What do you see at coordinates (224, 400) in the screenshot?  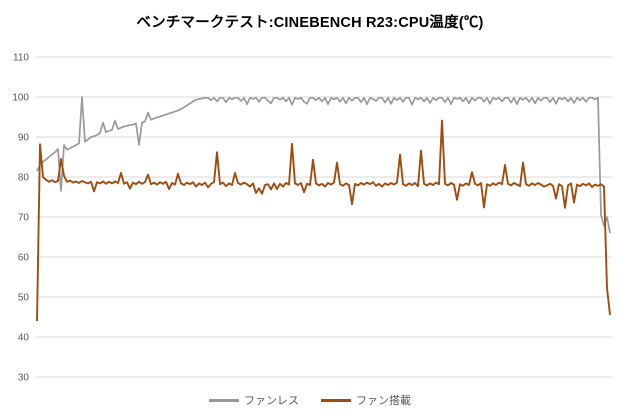 I see `fanless-line-swatch` at bounding box center [224, 400].